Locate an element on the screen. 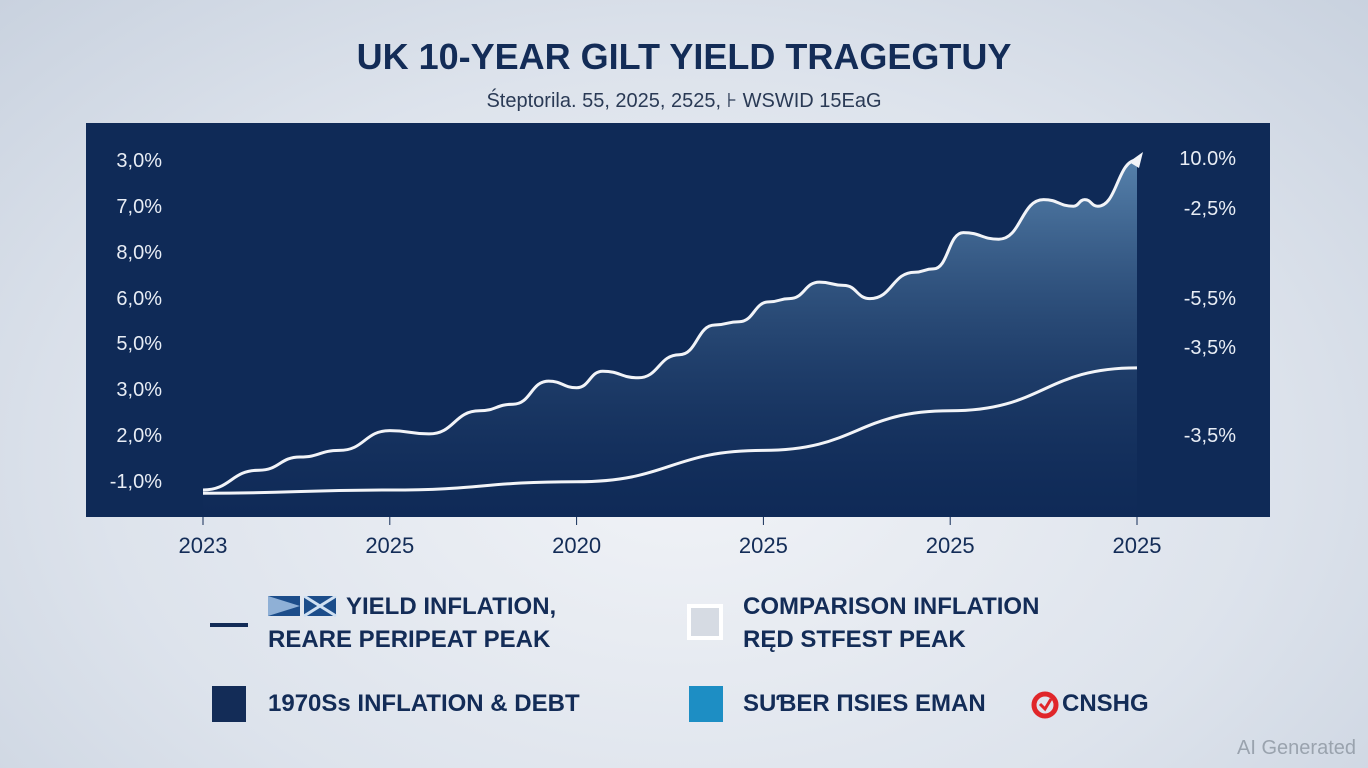 The width and height of the screenshot is (1368, 768). legend-yield-line2: REARE PERIPEAT PEAK is located at coordinates (409, 639).